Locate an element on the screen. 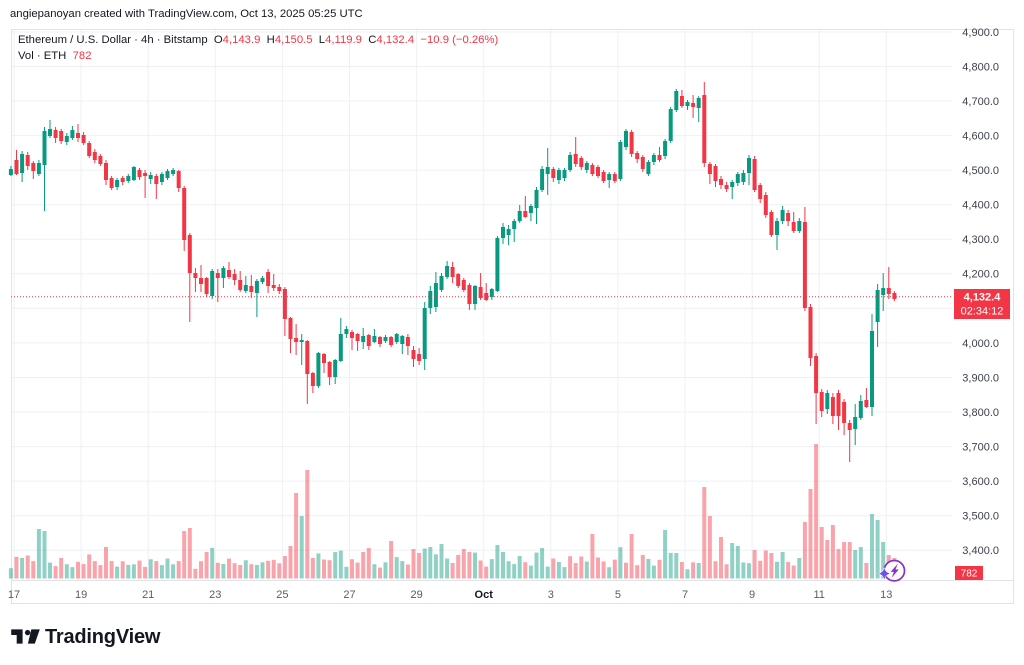 The image size is (1024, 665). svg-text: 3,400.0 is located at coordinates (980, 551).